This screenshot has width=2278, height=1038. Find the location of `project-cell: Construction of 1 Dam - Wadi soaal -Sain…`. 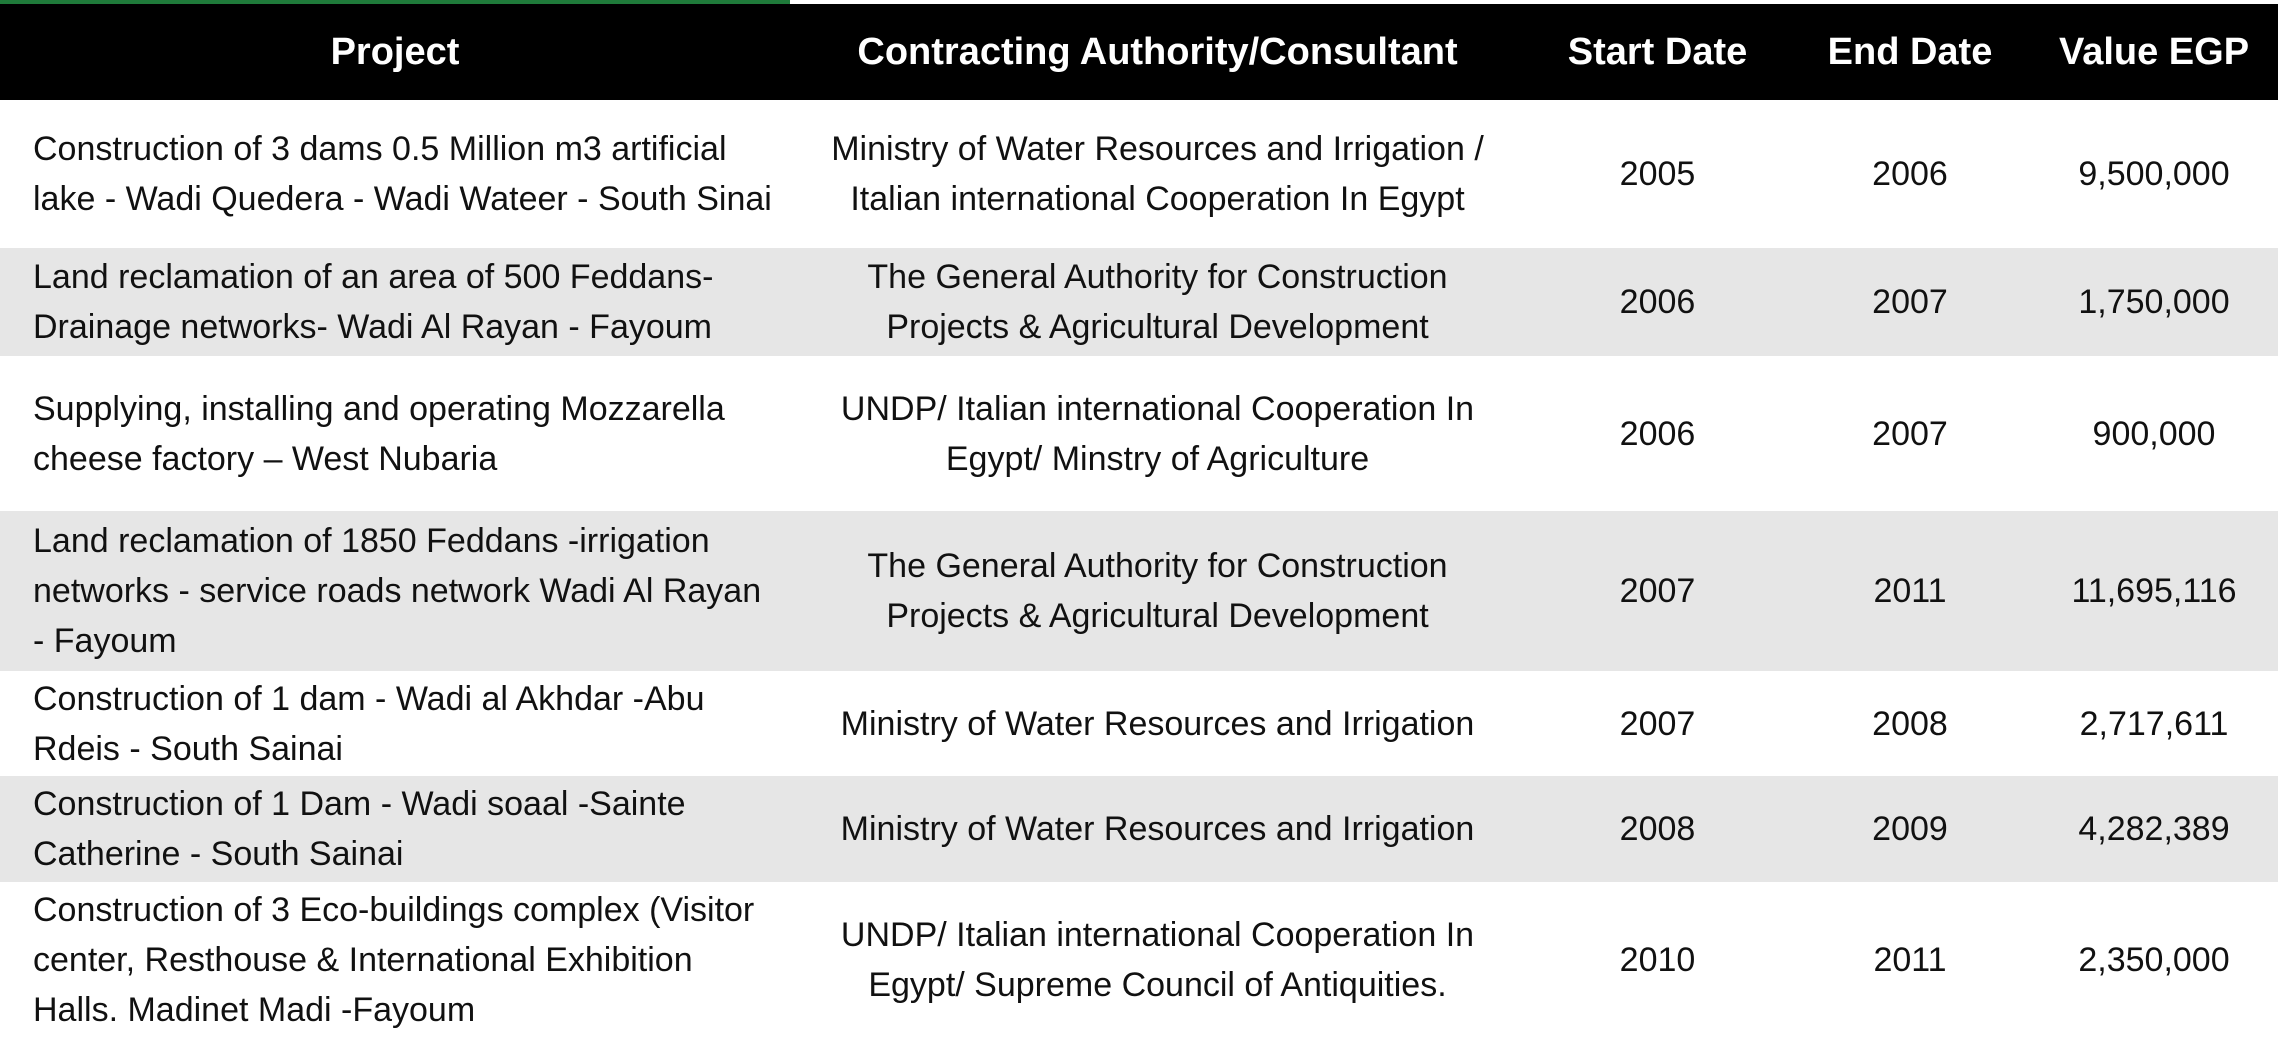

project-cell: Construction of 1 Dam - Wadi soaal -Sain… is located at coordinates (395, 829).